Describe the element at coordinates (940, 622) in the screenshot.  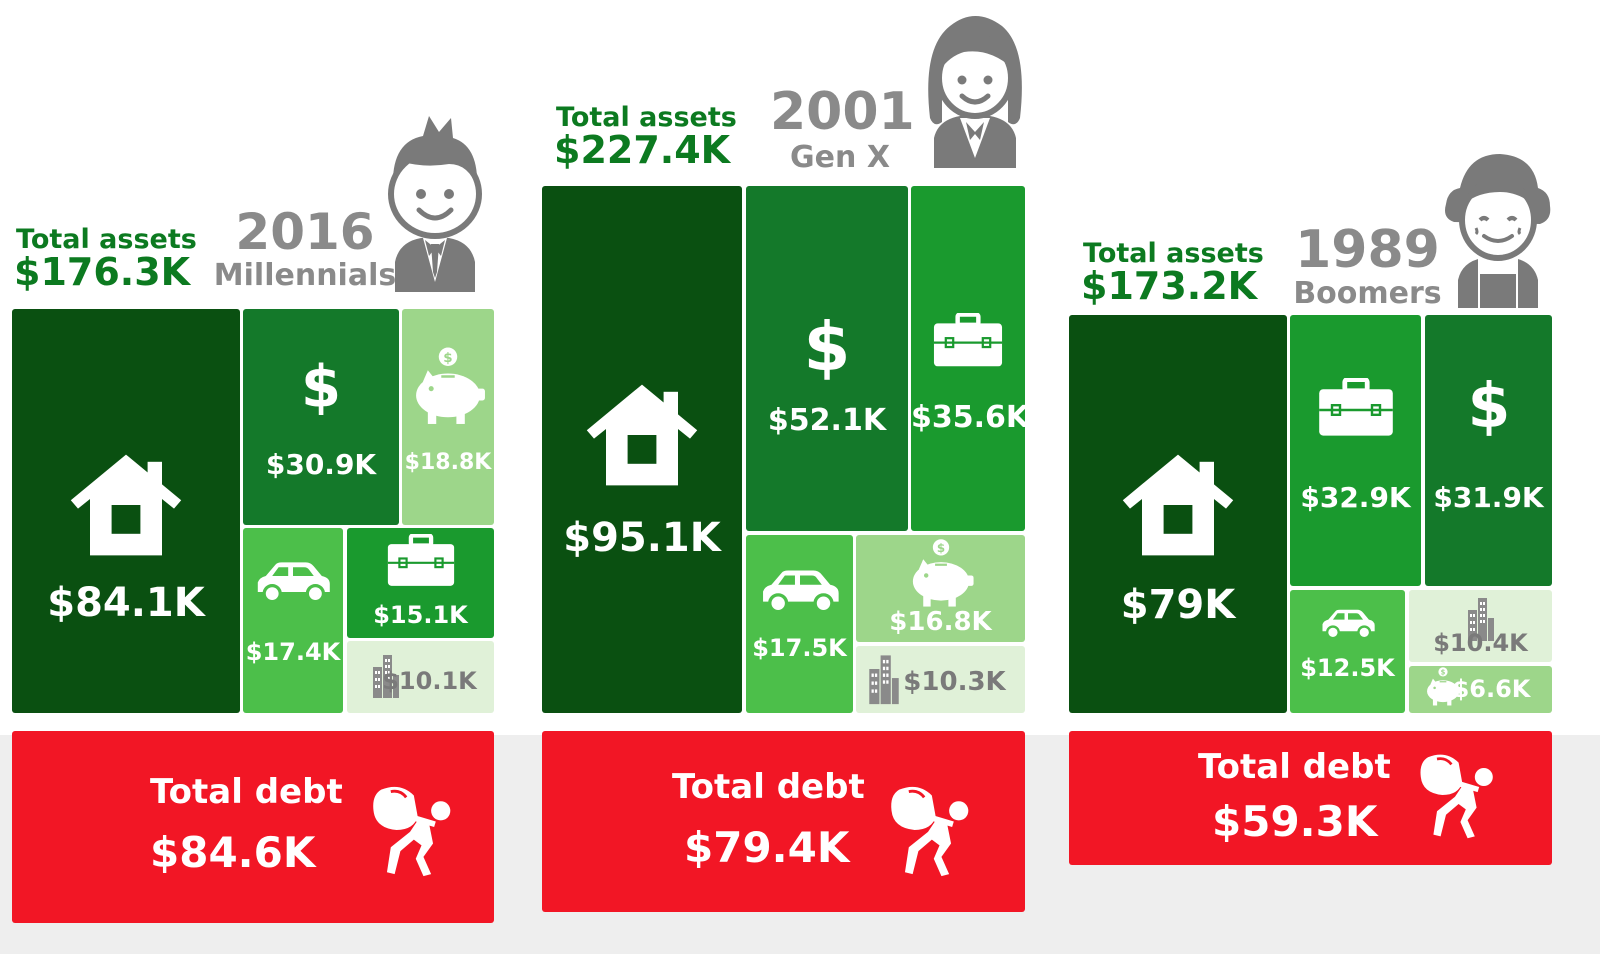
I see `asset-value-label: $16.8K` at that location.